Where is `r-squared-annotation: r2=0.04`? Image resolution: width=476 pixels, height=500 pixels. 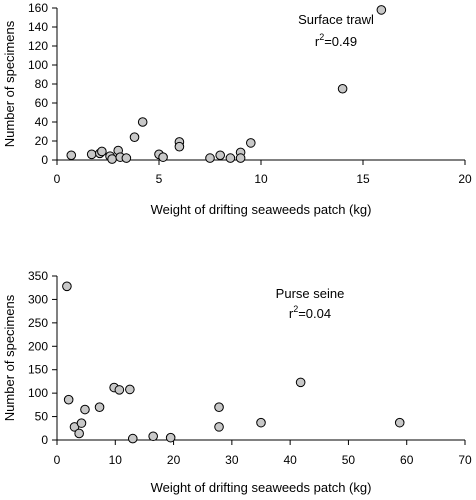 r-squared-annotation: r2=0.04 is located at coordinates (310, 312).